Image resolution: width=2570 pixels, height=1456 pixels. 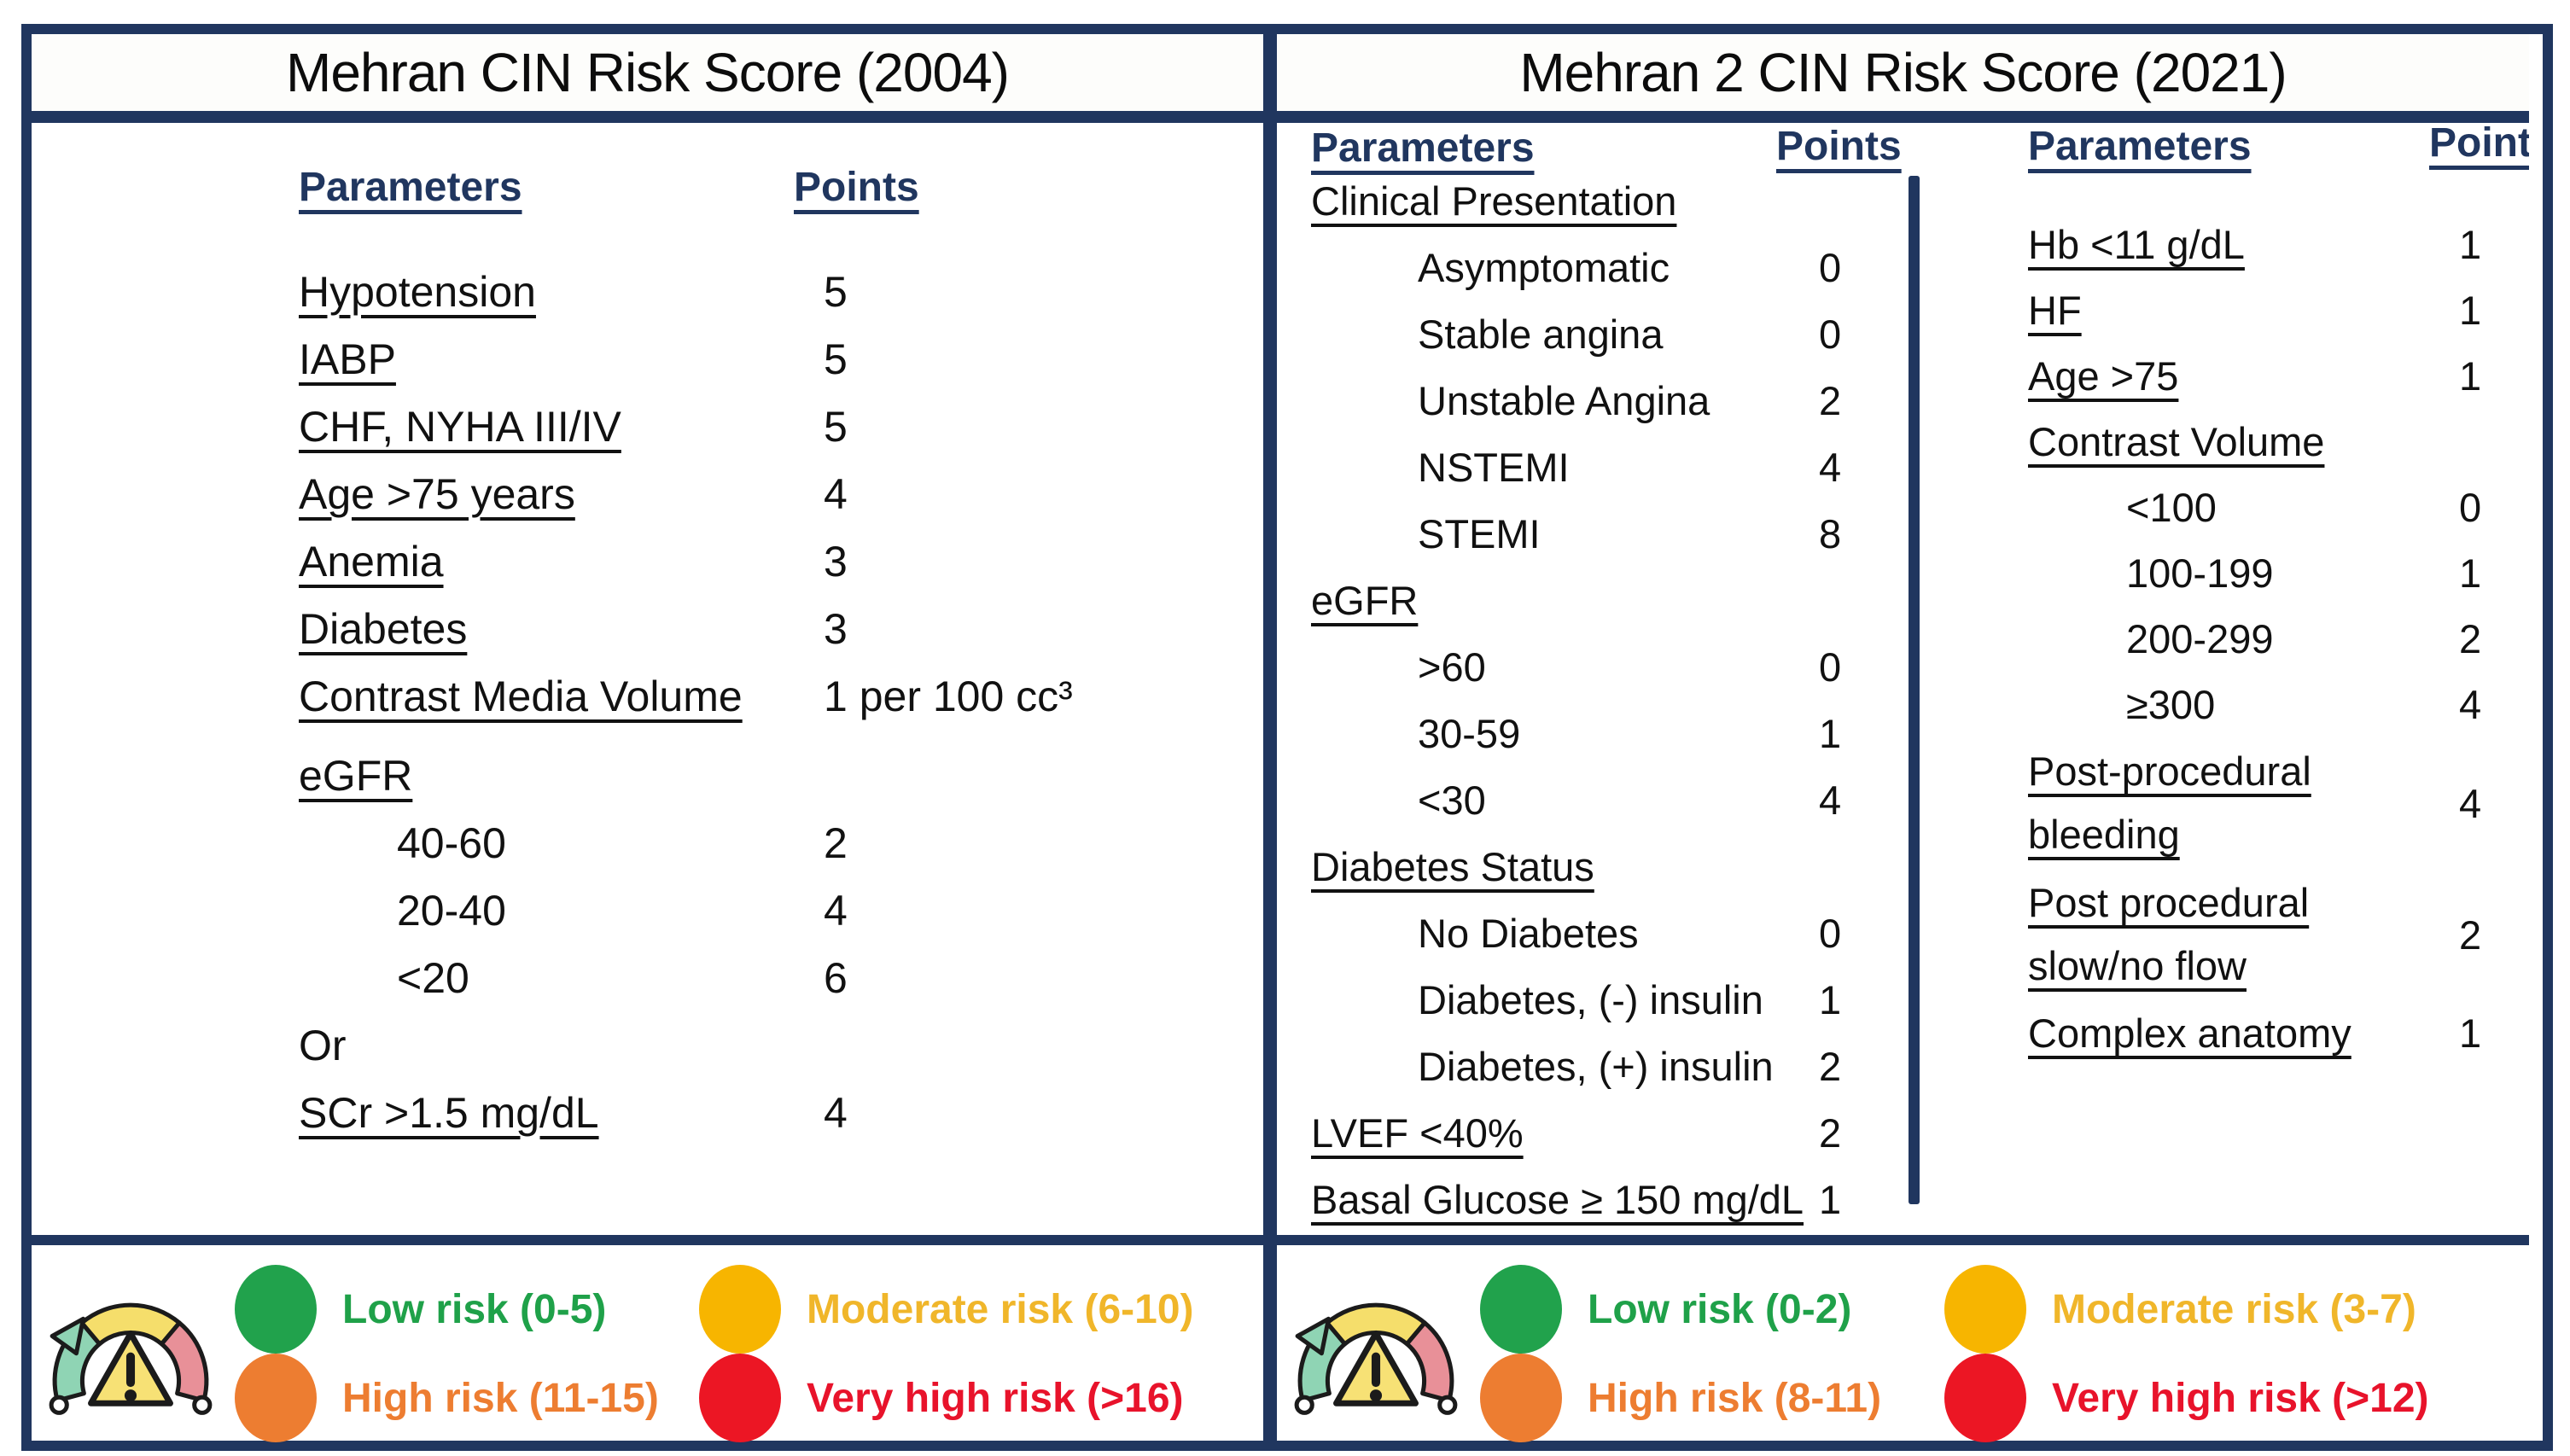 I want to click on table-row: Stable angina 0, so click(x=1614, y=334).